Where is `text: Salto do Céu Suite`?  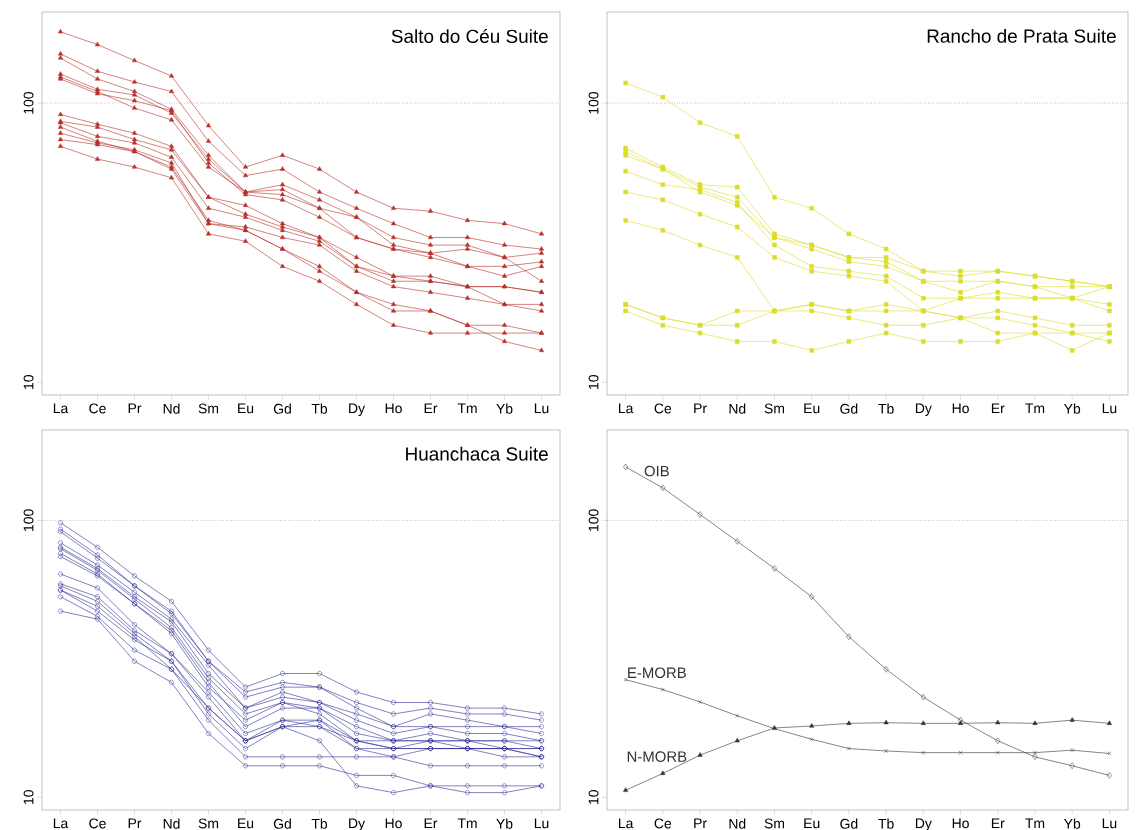
text: Salto do Céu Suite is located at coordinates (469, 36).